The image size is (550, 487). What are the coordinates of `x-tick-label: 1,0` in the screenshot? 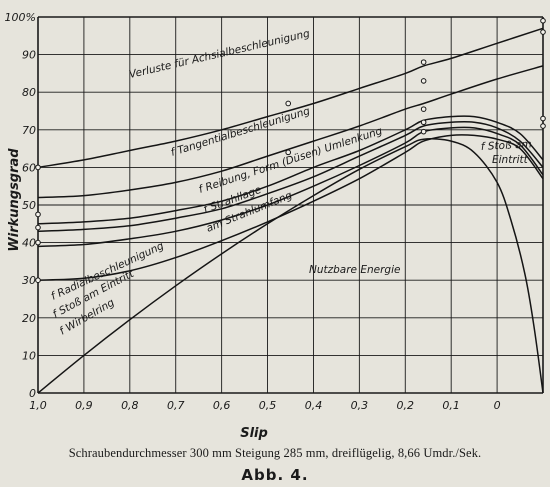 It's located at (38, 405).